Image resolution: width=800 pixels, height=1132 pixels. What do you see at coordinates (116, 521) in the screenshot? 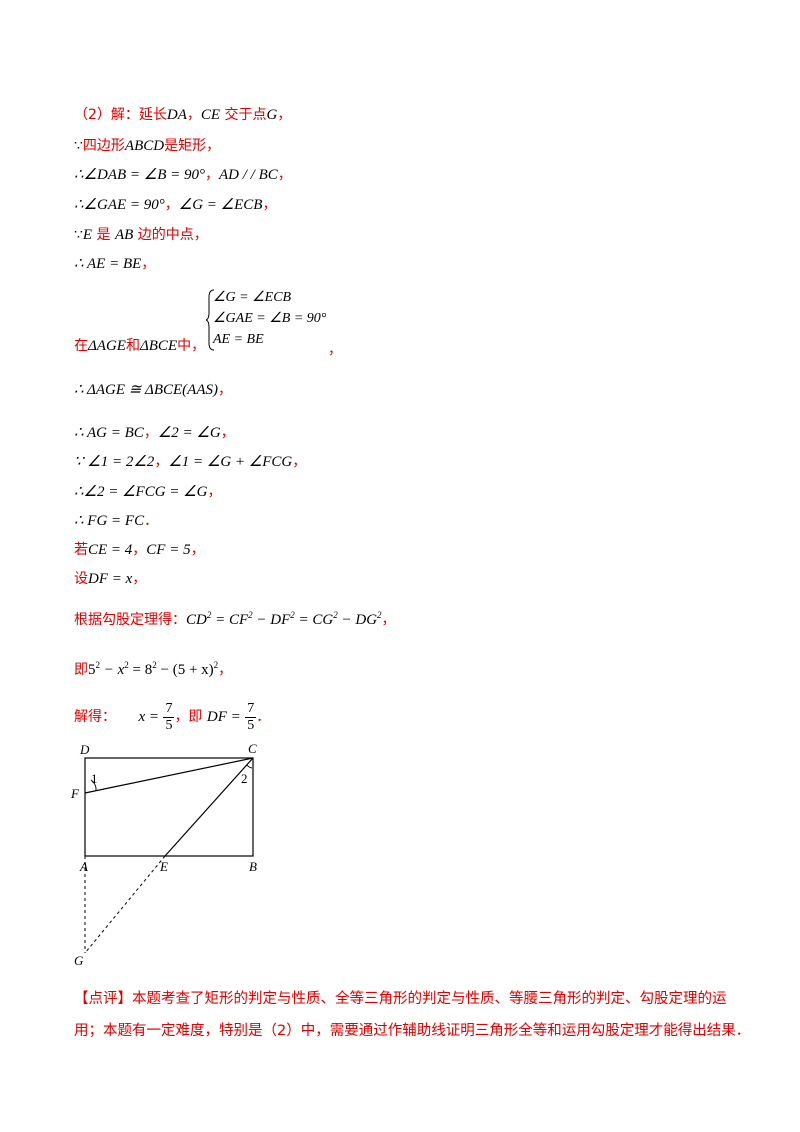
I see `solution-line-12: ∴ FG = FC．` at bounding box center [116, 521].